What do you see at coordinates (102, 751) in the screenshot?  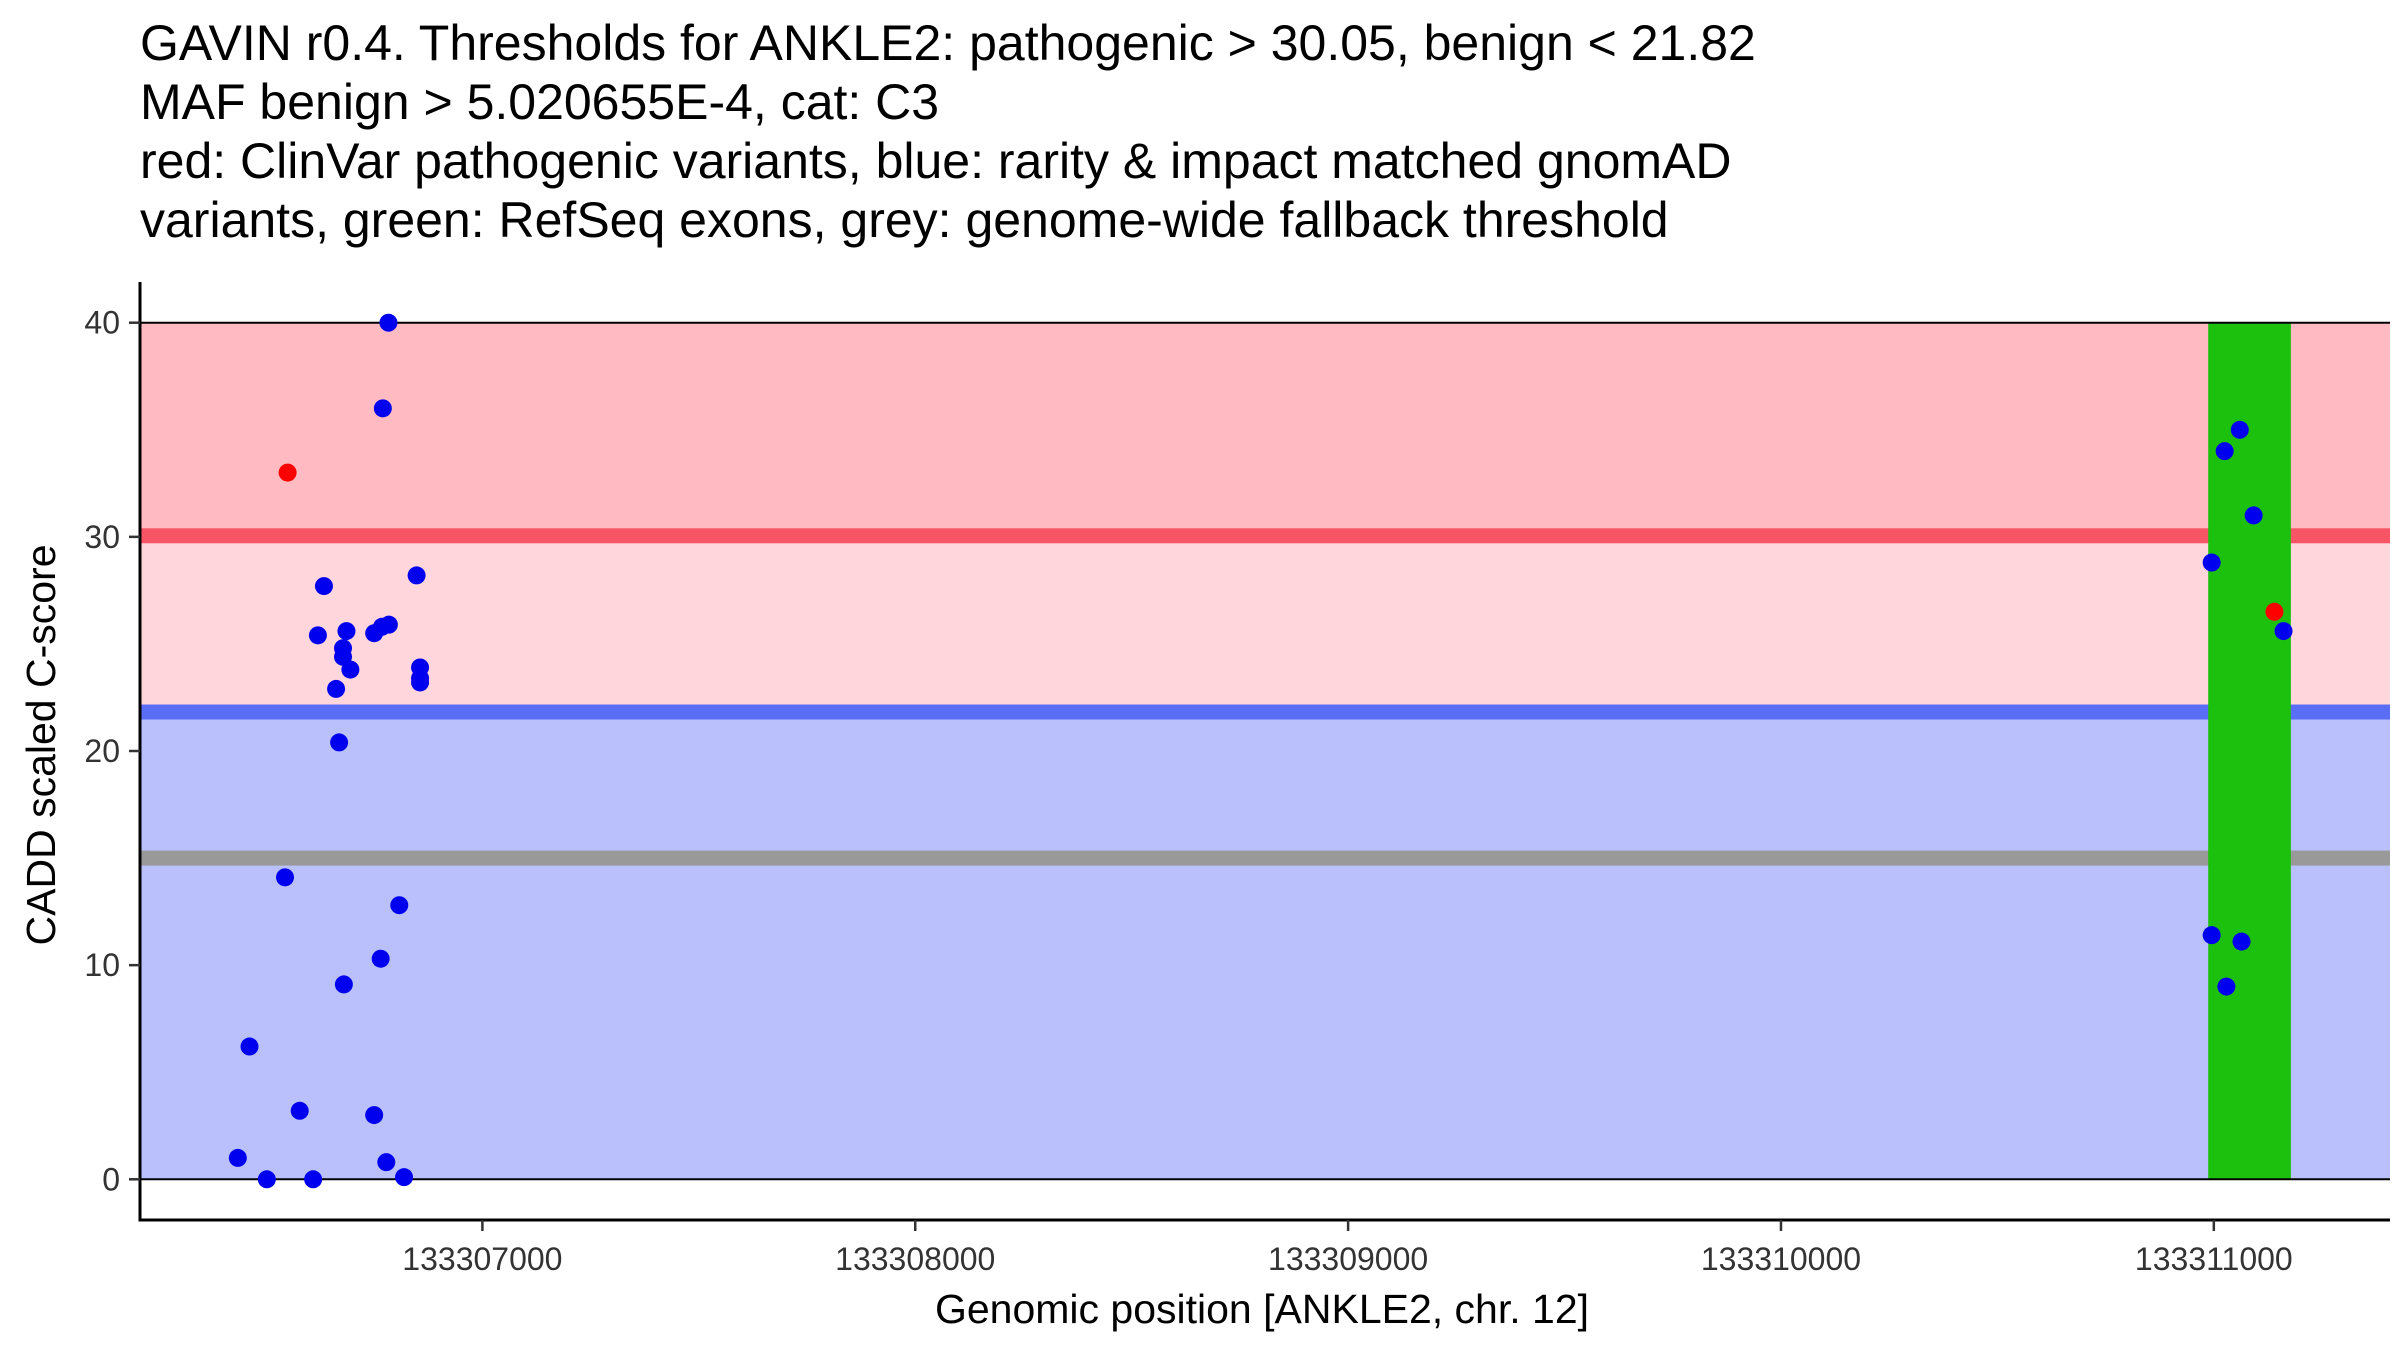 I see `y-tick-label: 20` at bounding box center [102, 751].